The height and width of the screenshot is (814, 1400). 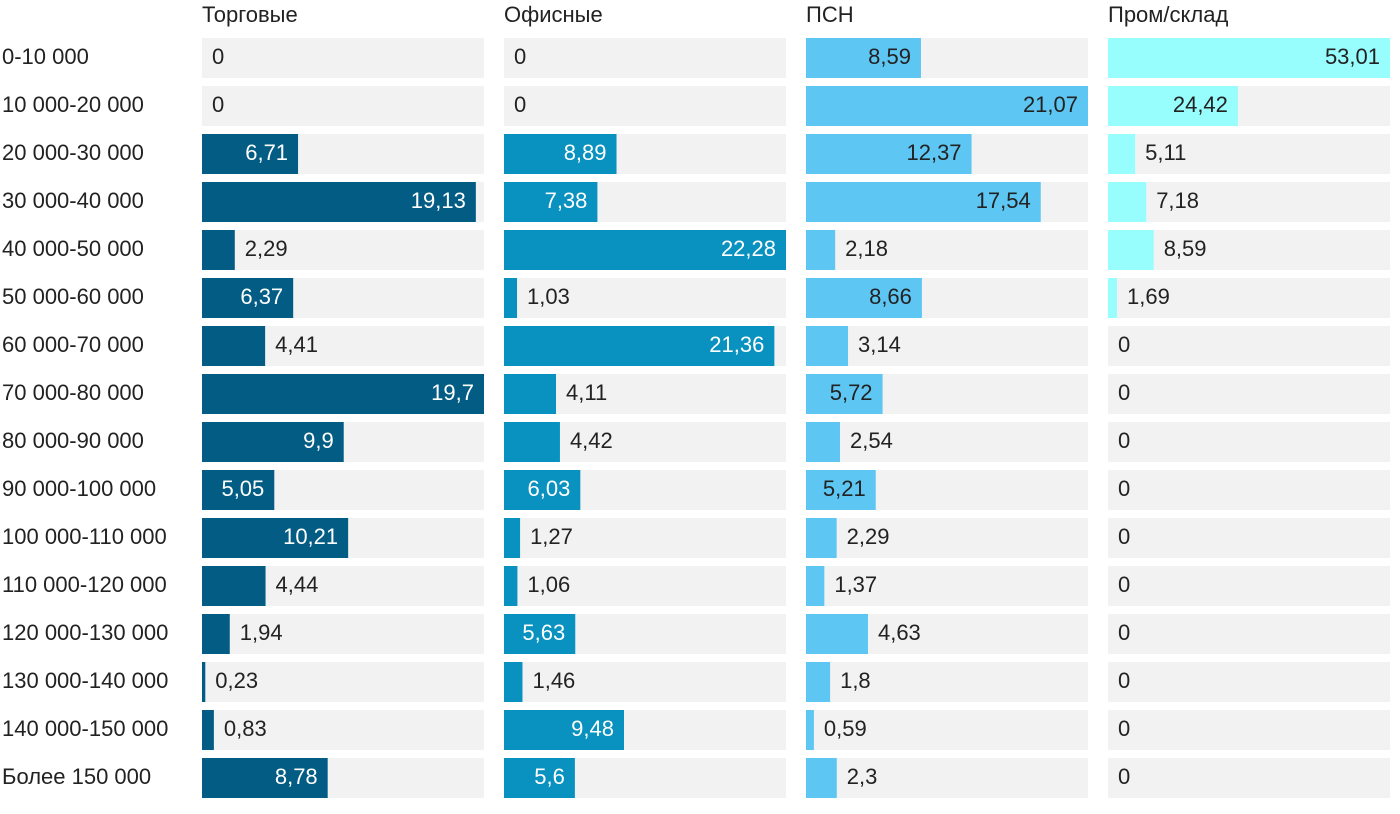 What do you see at coordinates (553, 14) in the screenshot?
I see `panel-title: Офисные` at bounding box center [553, 14].